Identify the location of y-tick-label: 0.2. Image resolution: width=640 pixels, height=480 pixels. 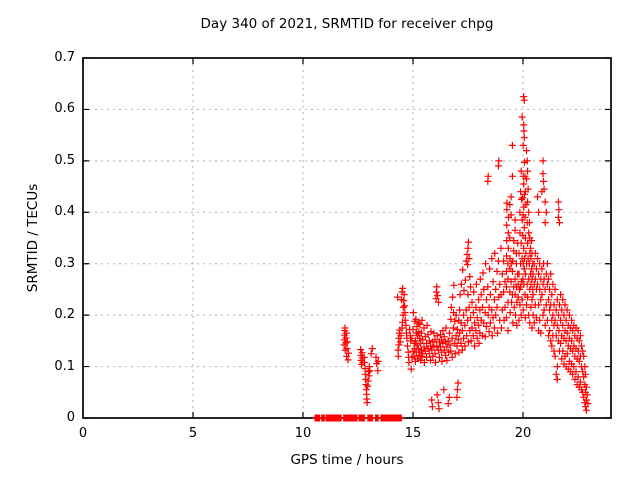
(64, 315).